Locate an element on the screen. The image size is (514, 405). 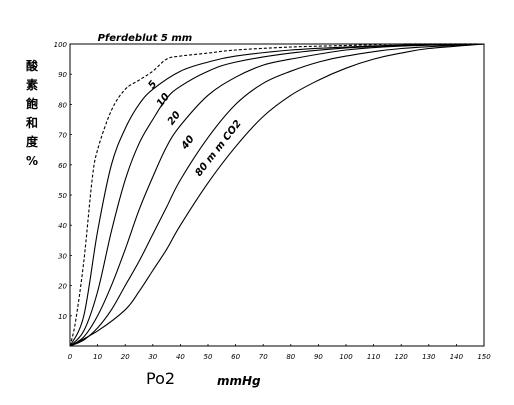
x-tick-label: 70 is located at coordinates (263, 357).